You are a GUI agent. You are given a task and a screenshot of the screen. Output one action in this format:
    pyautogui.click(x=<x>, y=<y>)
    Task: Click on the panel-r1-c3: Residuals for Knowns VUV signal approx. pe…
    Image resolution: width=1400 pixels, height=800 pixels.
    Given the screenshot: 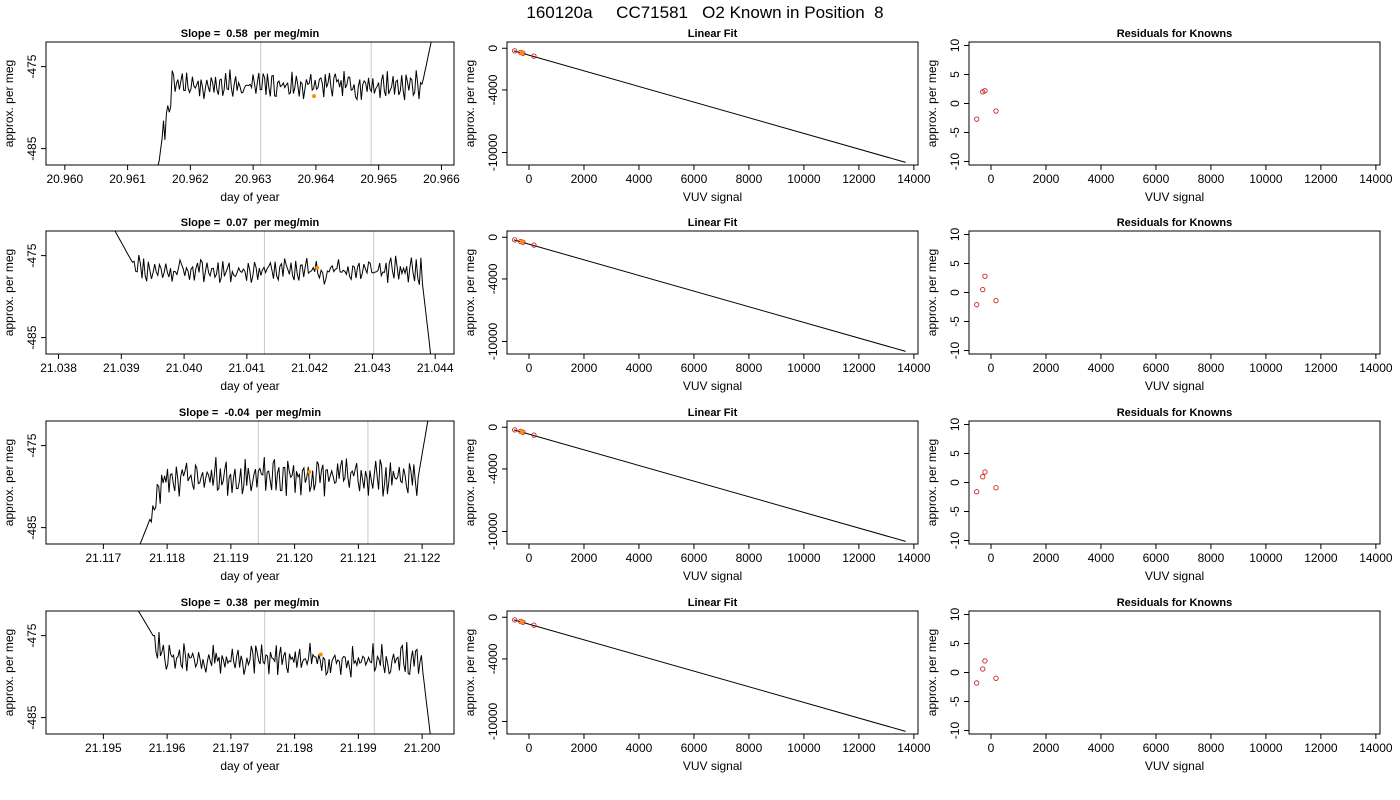 What is the action you would take?
    pyautogui.click(x=1159, y=116)
    